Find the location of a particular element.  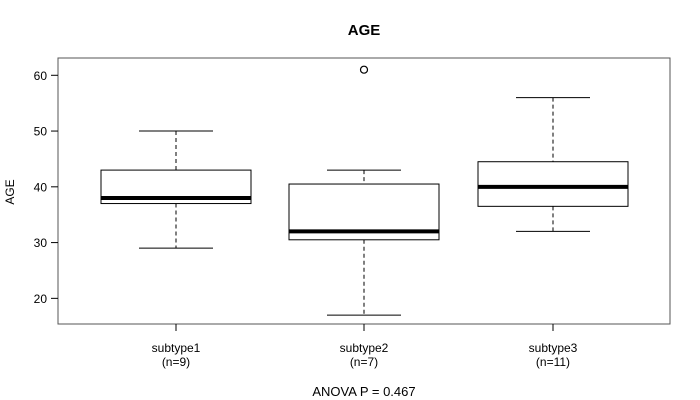

y-tick-label: 40 is located at coordinates (41, 187).